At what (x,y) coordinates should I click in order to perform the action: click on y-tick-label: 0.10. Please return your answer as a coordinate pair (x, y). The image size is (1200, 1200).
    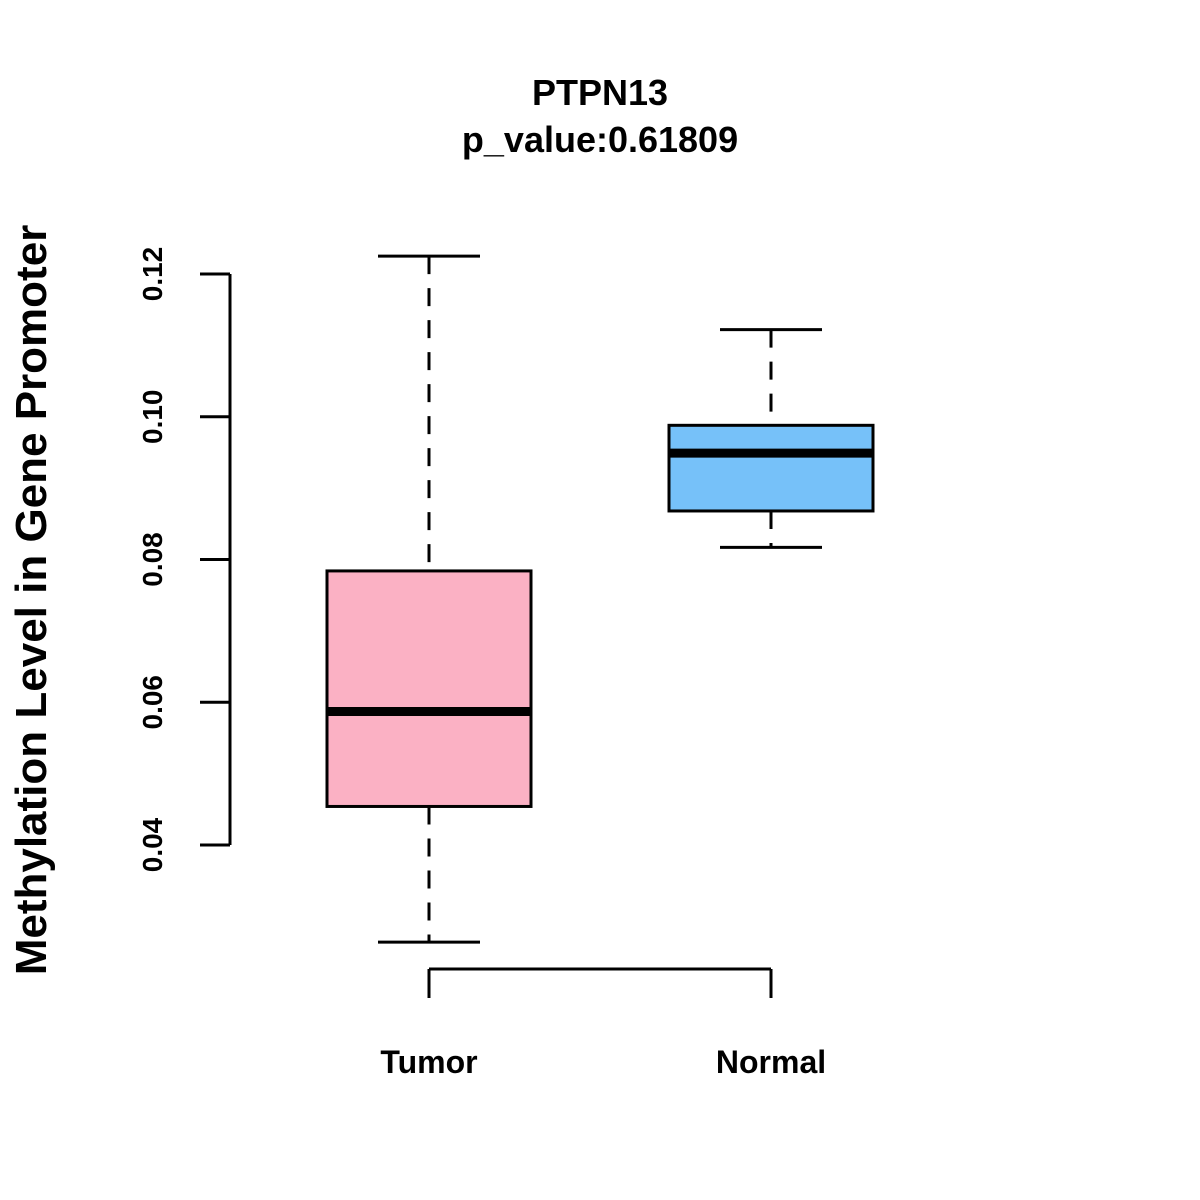
    Looking at the image, I should click on (152, 417).